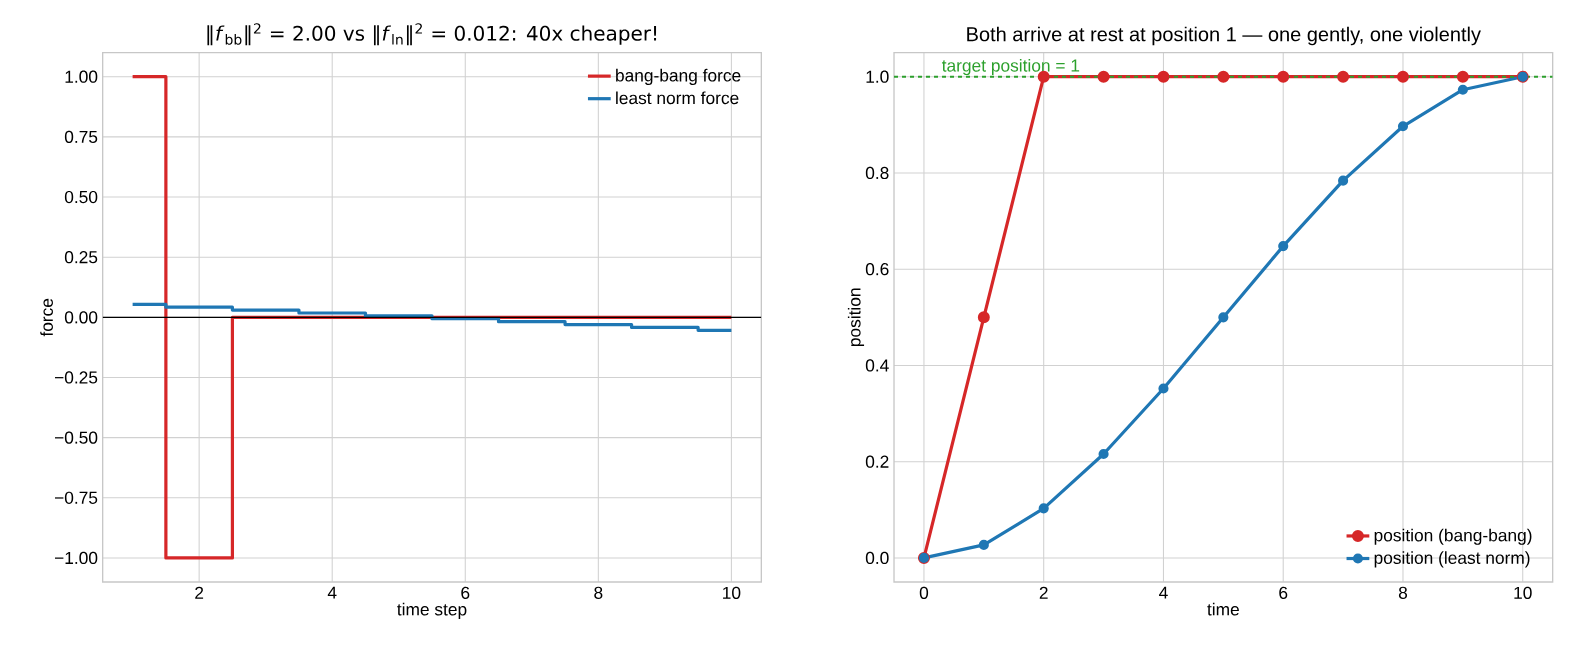 Image resolution: width=1570 pixels, height=652 pixels. Describe the element at coordinates (678, 76) in the screenshot. I see `legend-label: bang-bang force` at that location.